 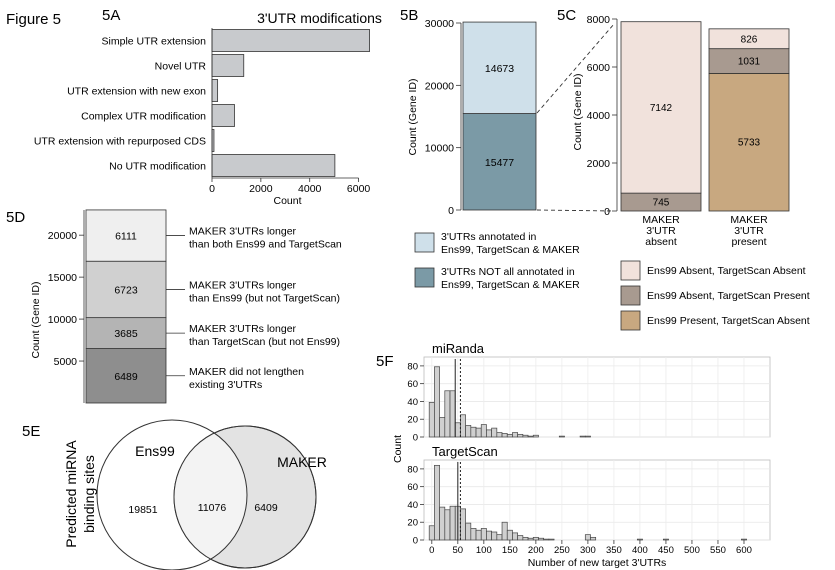 I want to click on venn-intersection, so click(x=210, y=497).